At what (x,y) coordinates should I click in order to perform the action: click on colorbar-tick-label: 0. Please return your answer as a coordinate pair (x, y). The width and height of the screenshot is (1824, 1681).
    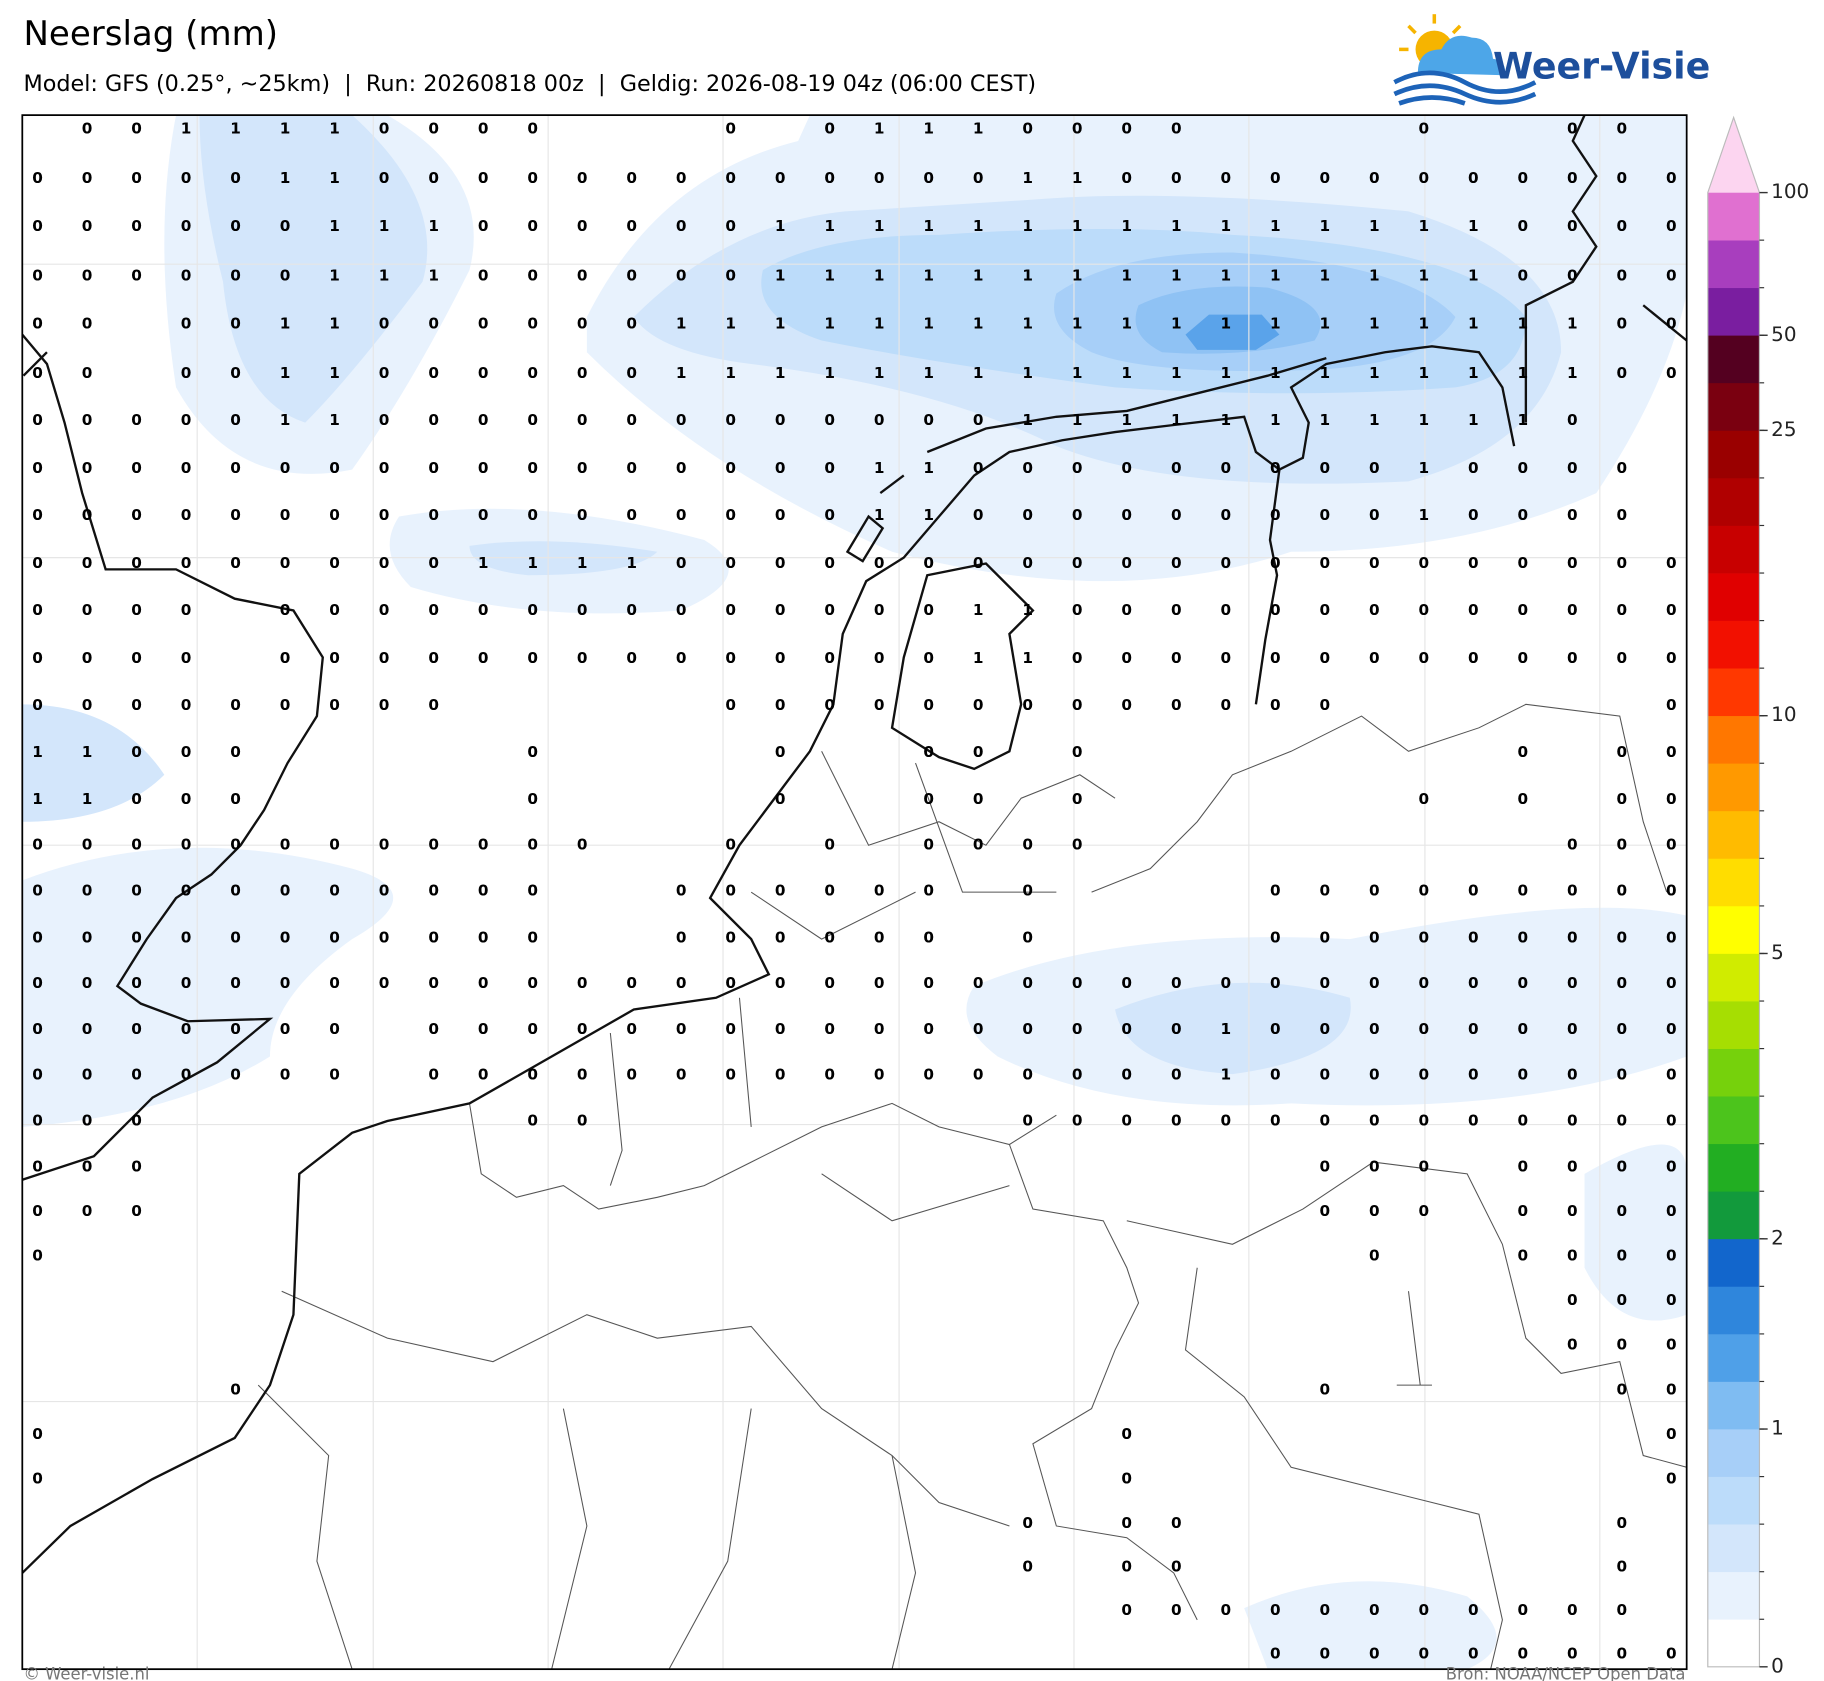
    Looking at the image, I should click on (1777, 1665).